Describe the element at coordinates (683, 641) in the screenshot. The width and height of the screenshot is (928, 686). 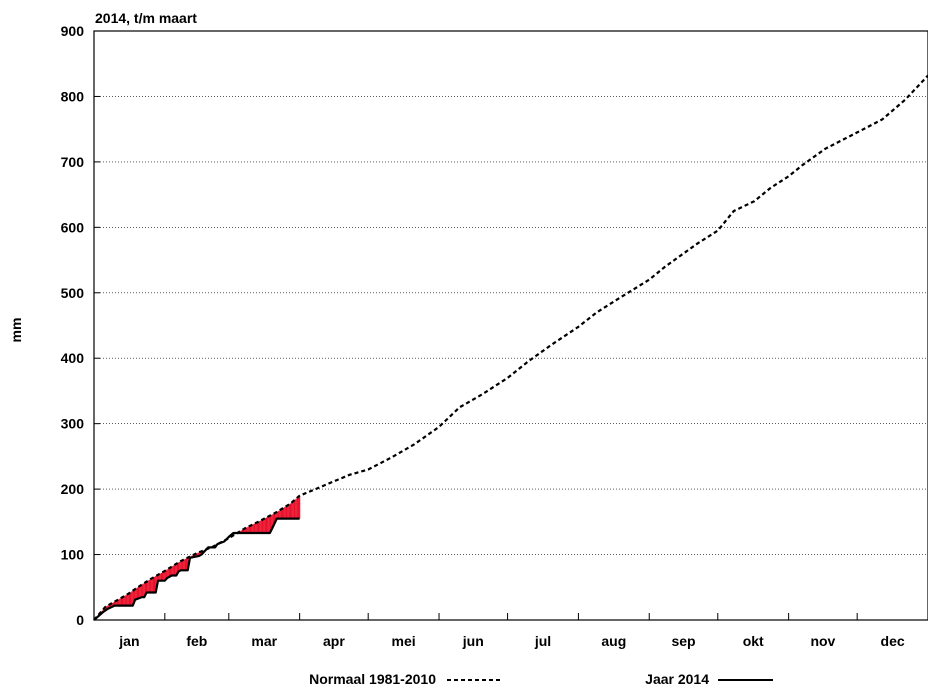
I see `x-tick-label: sep` at that location.